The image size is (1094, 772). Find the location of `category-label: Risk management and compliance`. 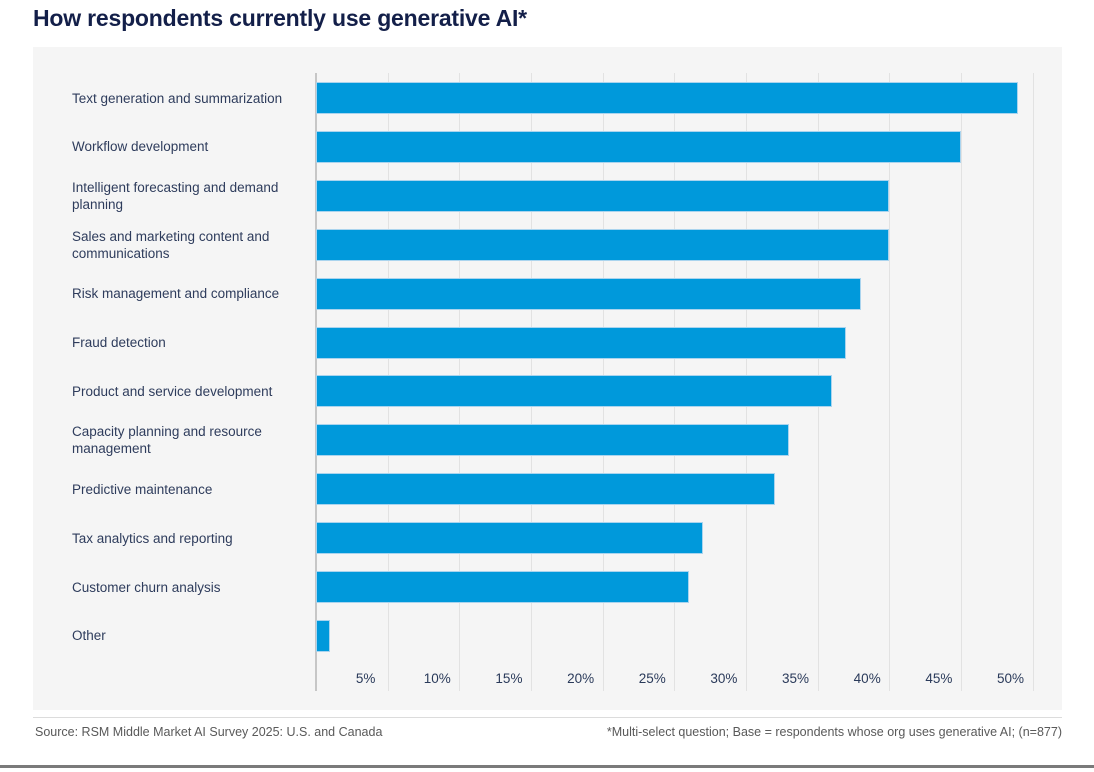

category-label: Risk management and compliance is located at coordinates (176, 294).